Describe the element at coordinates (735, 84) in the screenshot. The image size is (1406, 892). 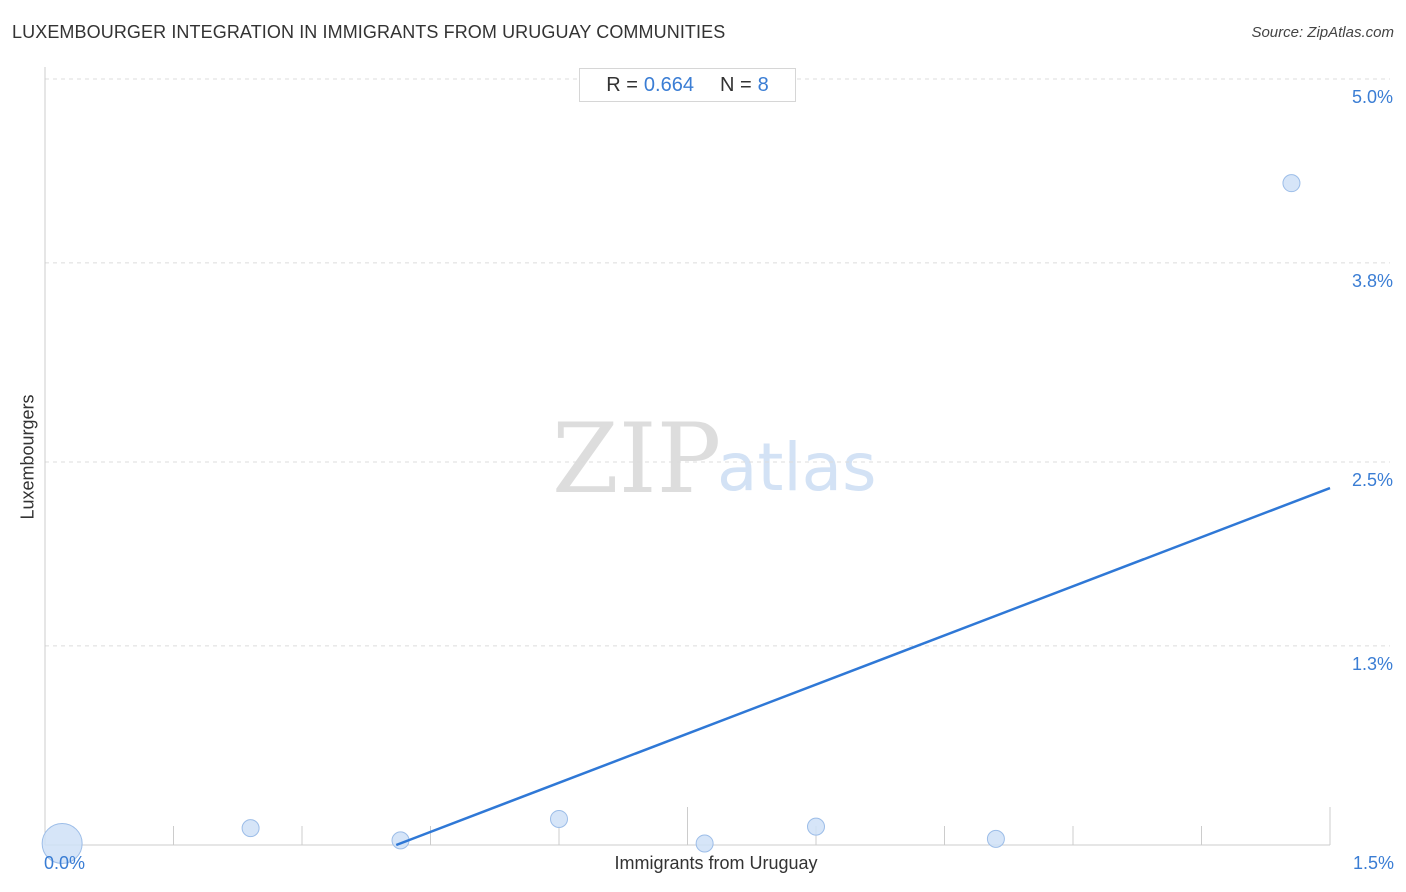
I see `n-label: N =` at that location.